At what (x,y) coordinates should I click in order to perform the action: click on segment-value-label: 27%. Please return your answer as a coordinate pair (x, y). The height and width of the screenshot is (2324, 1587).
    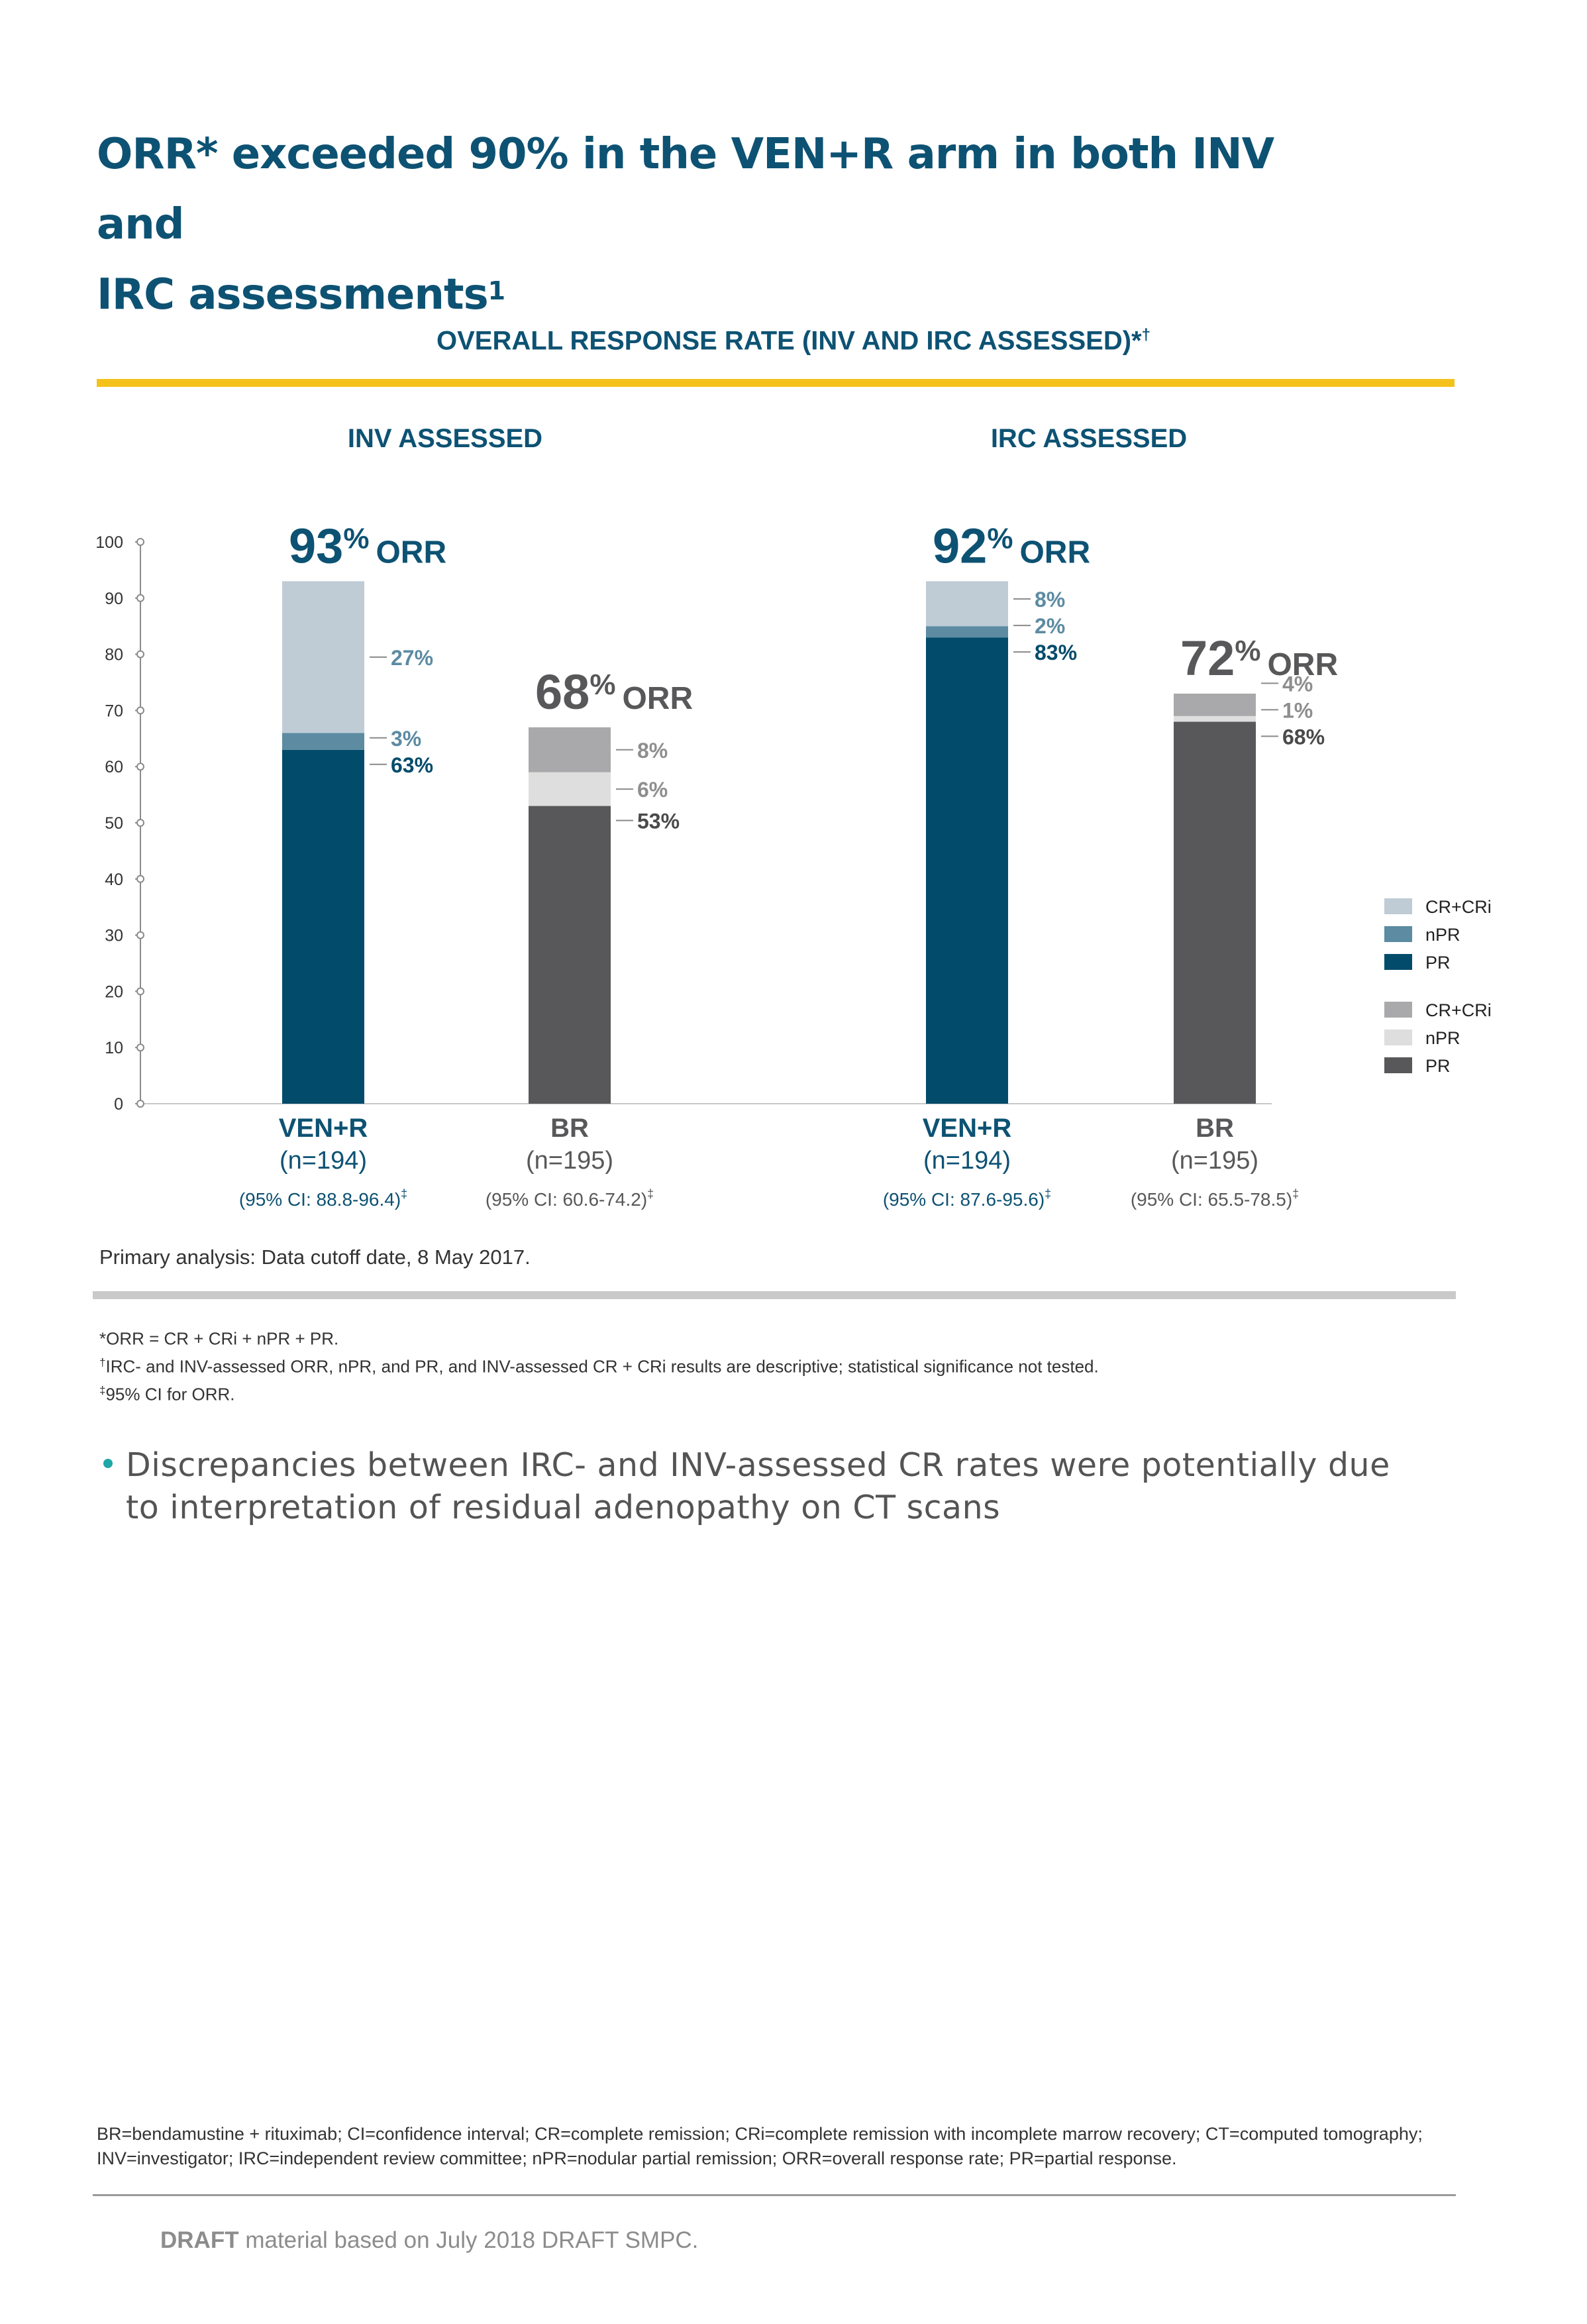
    Looking at the image, I should click on (412, 658).